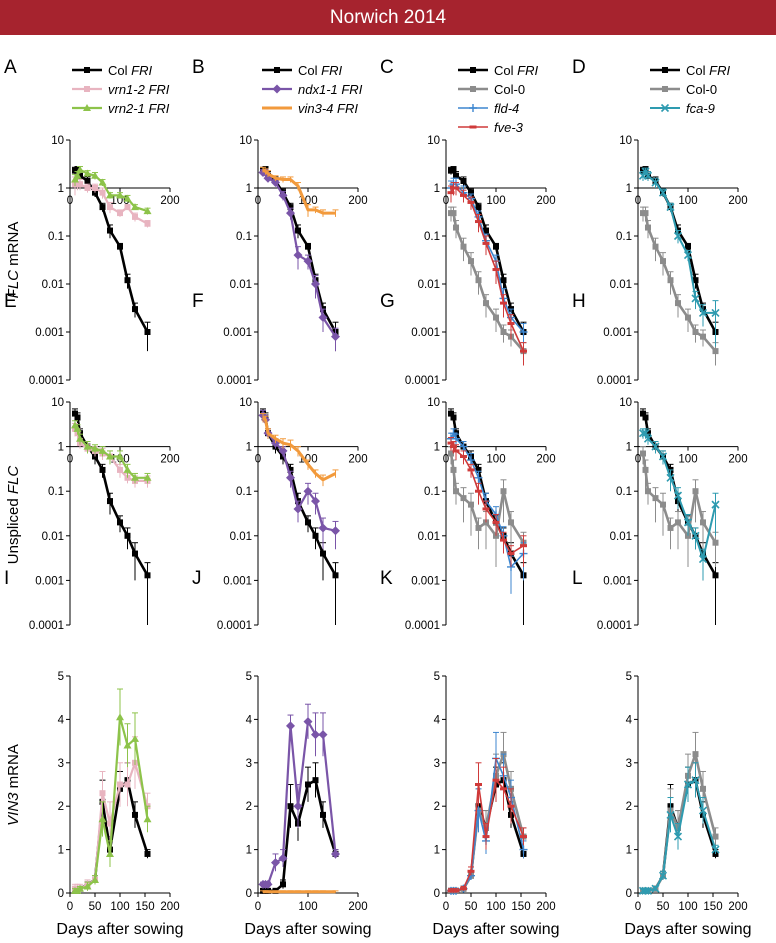  Describe the element at coordinates (299, 450) in the screenshot. I see `series-vin3-4-fri` at that location.